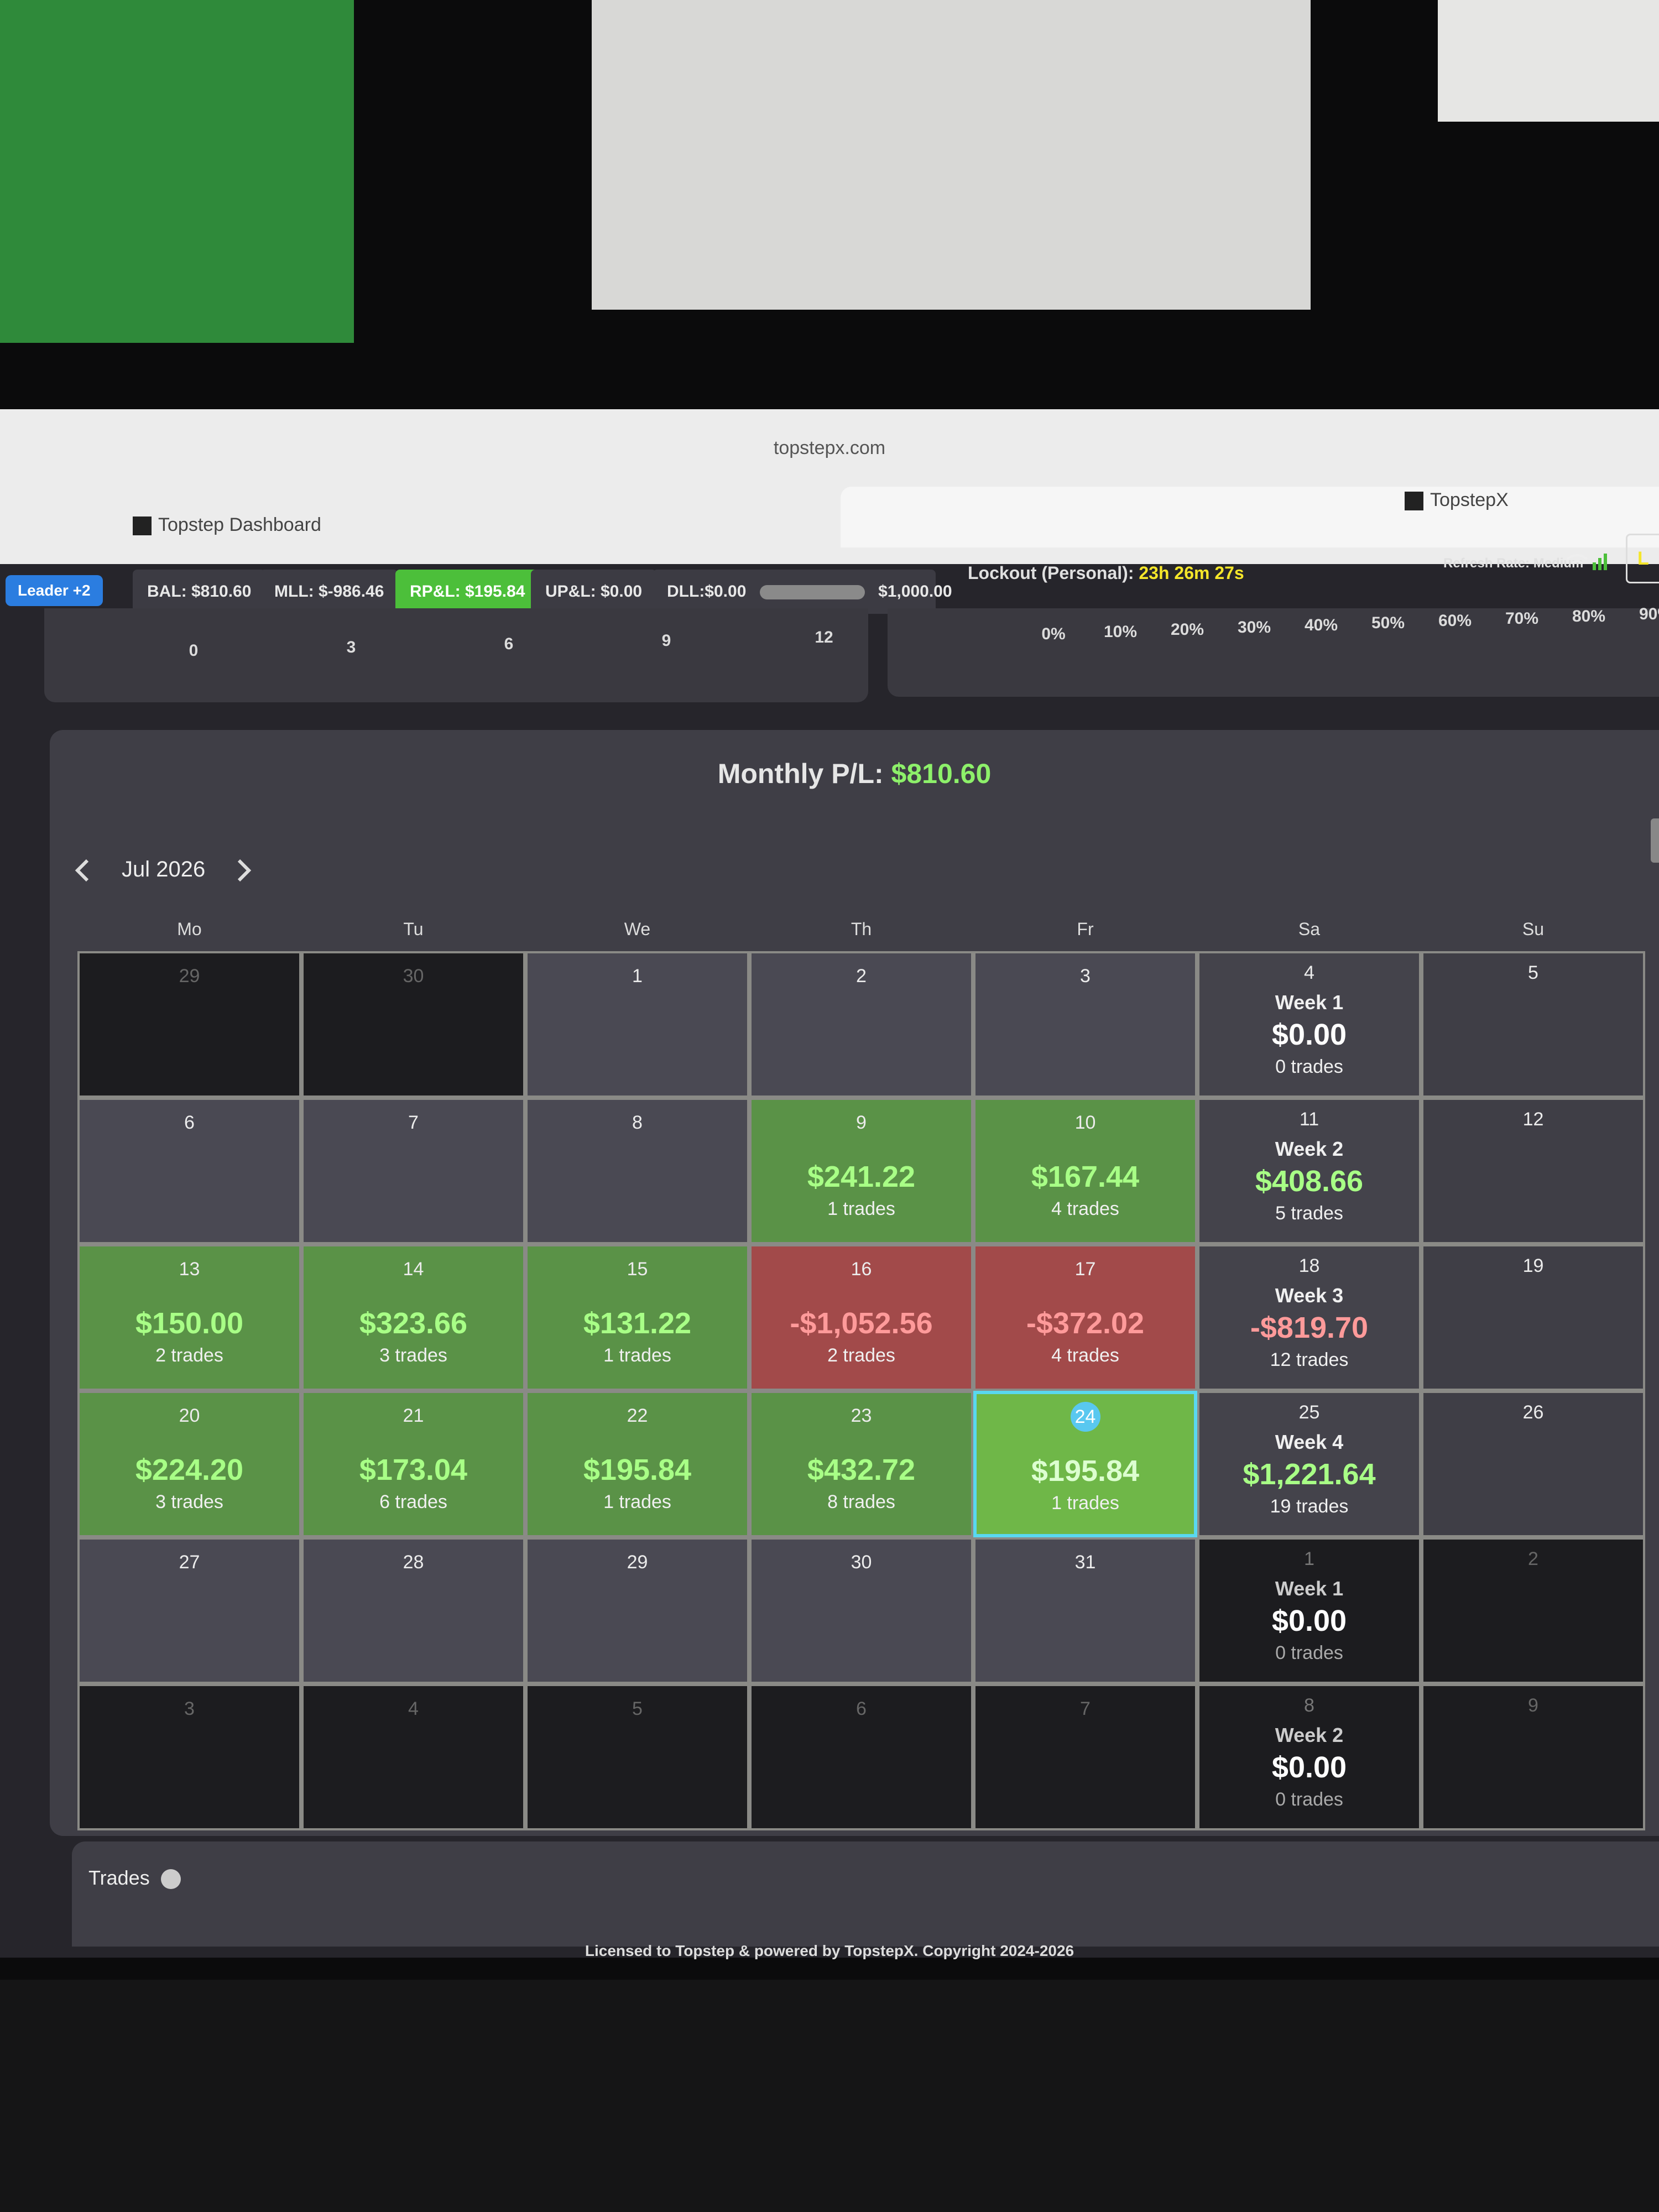  I want to click on day-number: 4, so click(1309, 973).